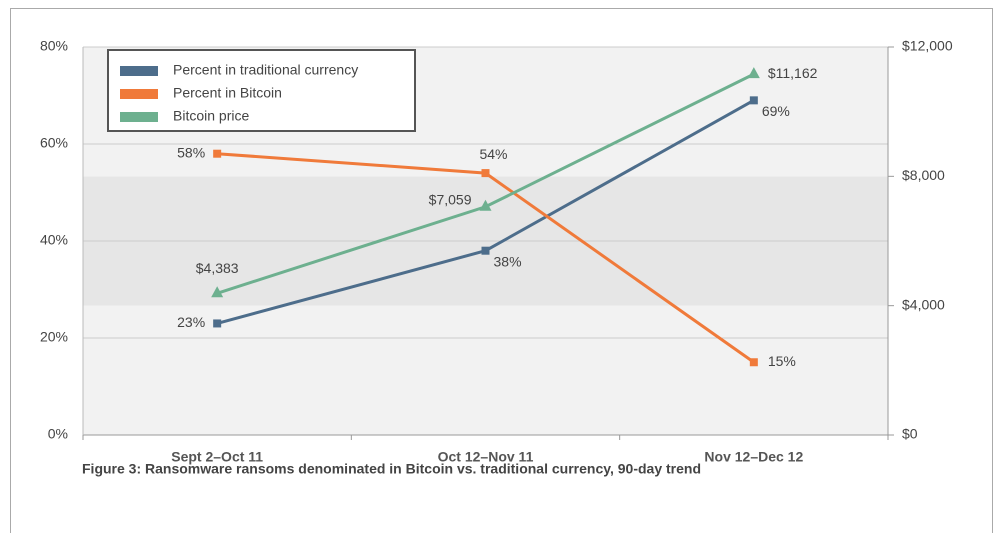  I want to click on y-tick-label: 20%, so click(54, 337).